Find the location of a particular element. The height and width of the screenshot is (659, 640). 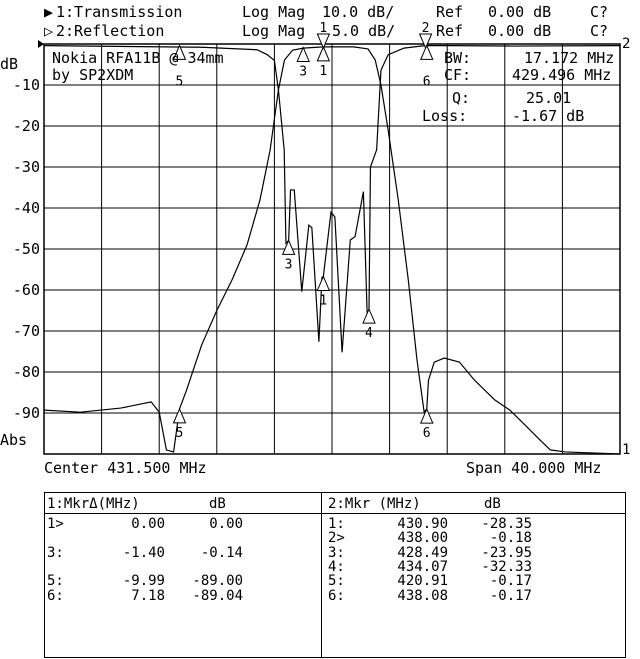

marker-frequency: 434.07 is located at coordinates (422, 566).